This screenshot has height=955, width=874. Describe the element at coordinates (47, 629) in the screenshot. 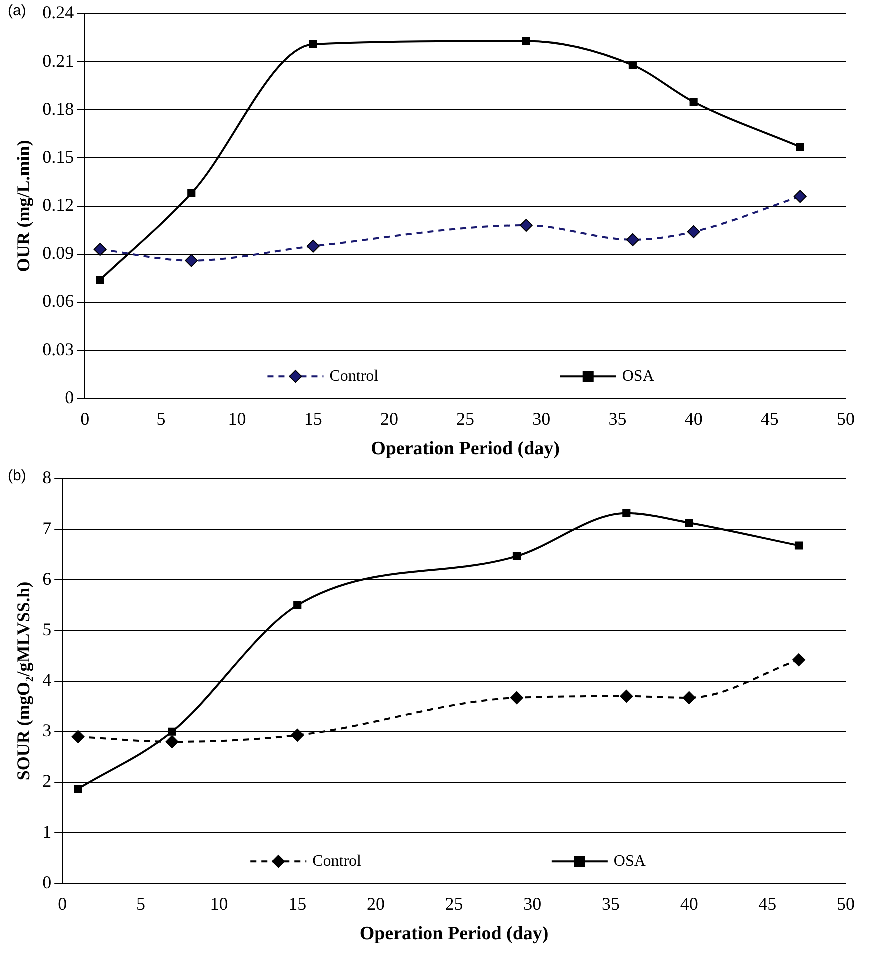

I see `y-tick-label: 5` at that location.